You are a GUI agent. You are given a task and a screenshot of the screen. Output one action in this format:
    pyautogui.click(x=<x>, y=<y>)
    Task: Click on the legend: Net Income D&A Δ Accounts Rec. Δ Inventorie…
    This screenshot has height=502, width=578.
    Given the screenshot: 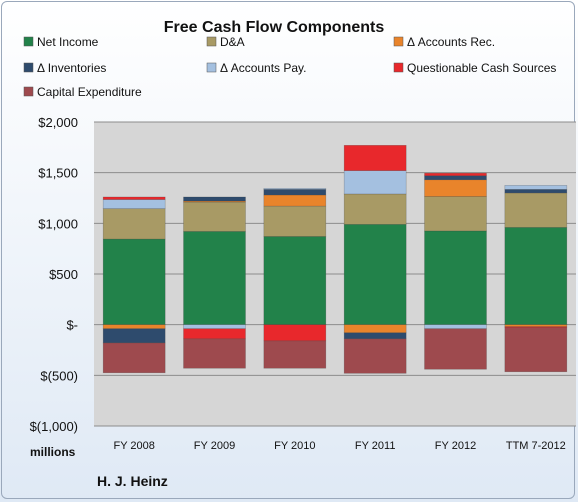 What is the action you would take?
    pyautogui.click(x=289, y=67)
    